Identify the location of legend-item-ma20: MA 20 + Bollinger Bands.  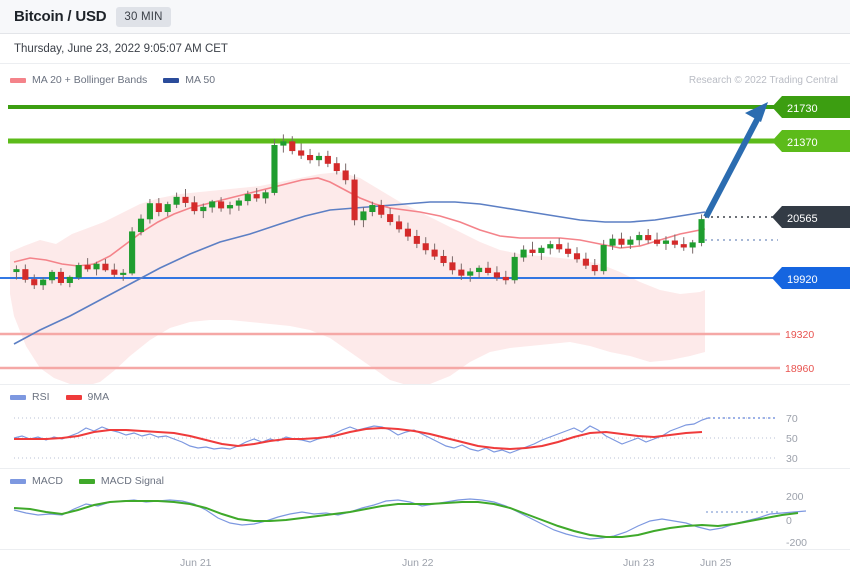
(78, 80).